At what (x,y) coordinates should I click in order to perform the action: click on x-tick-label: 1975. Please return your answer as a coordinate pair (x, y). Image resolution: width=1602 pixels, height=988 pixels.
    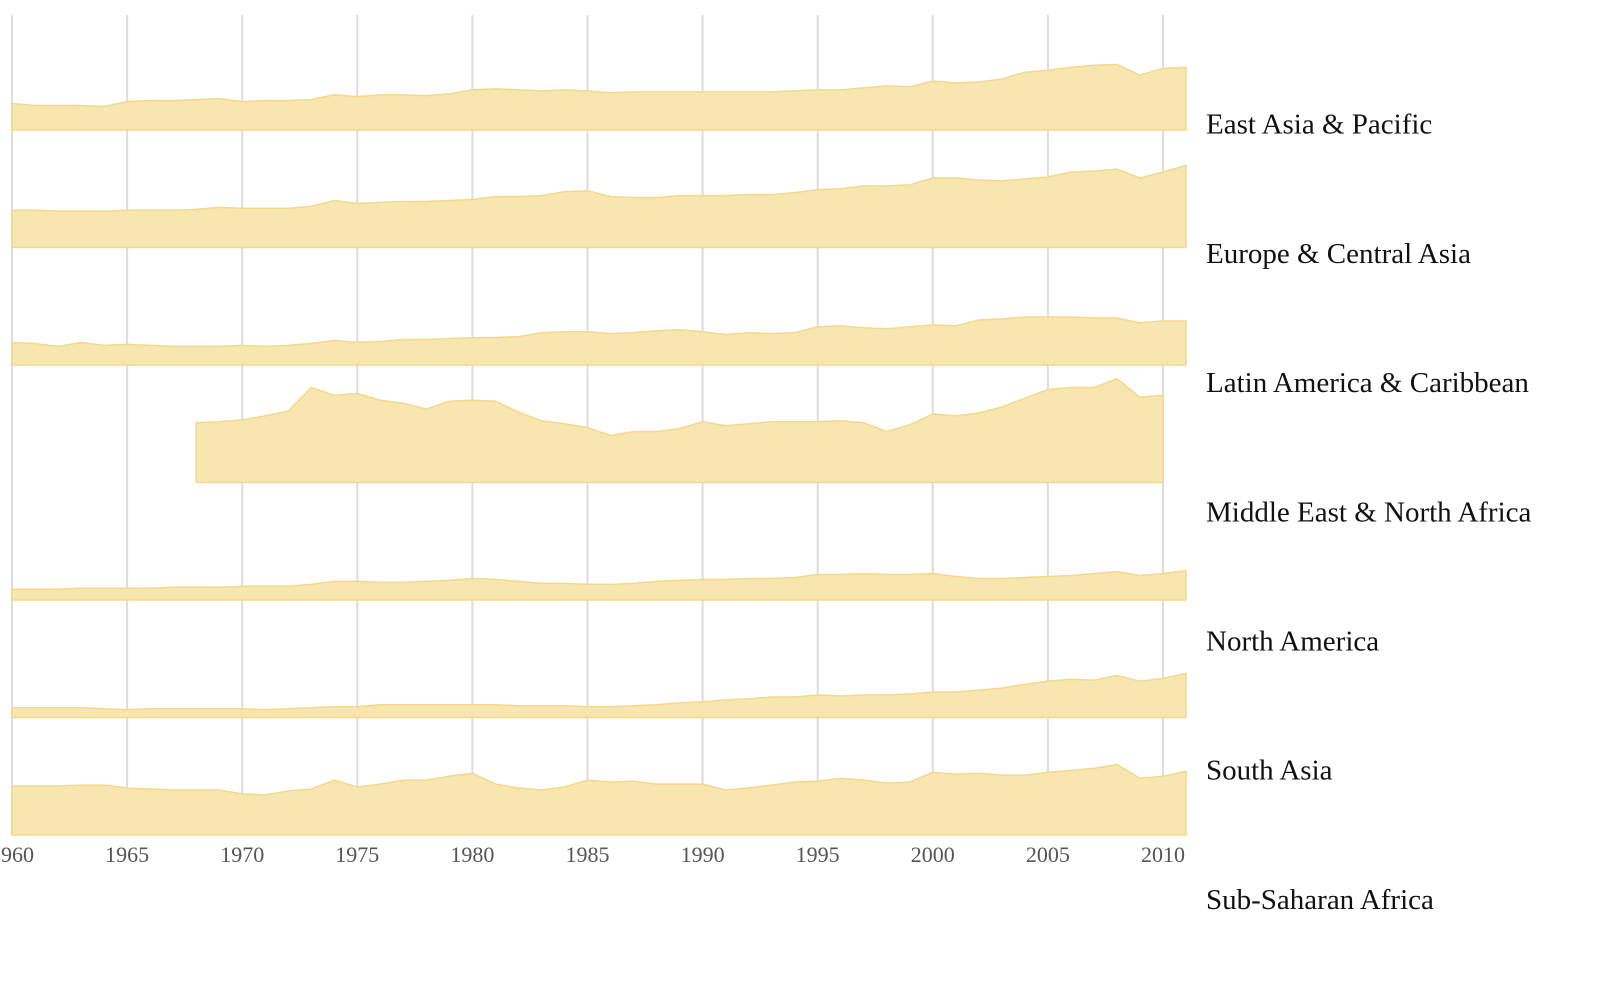
    Looking at the image, I should click on (357, 854).